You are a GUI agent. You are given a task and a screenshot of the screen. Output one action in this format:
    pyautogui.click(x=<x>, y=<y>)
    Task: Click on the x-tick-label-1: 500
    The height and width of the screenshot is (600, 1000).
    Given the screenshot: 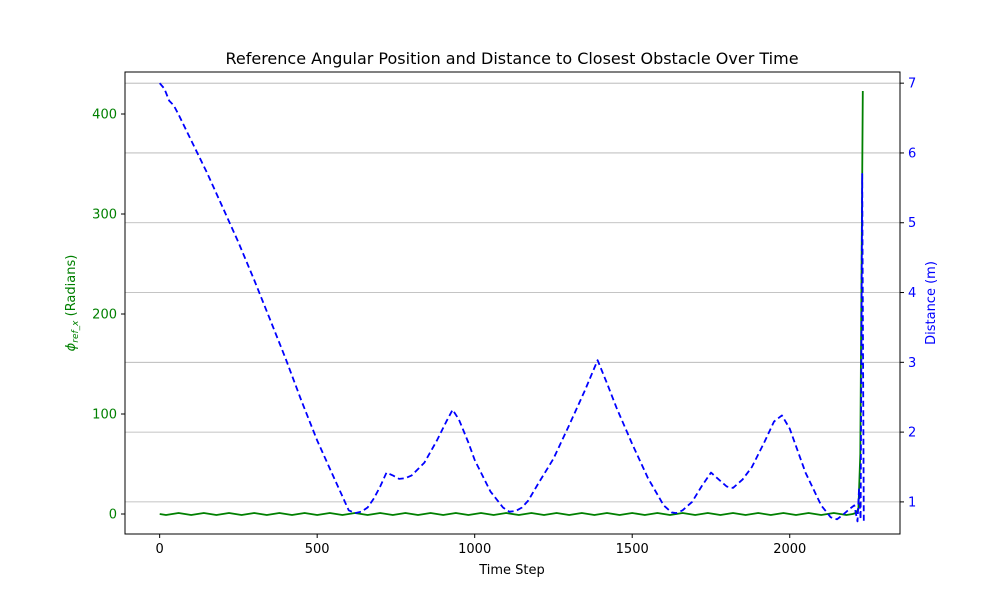 What is the action you would take?
    pyautogui.click(x=317, y=549)
    